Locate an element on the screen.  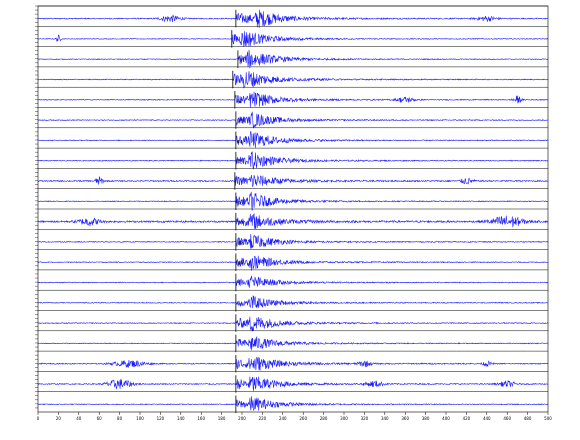
pick-label: P7 is located at coordinates (240, 223).